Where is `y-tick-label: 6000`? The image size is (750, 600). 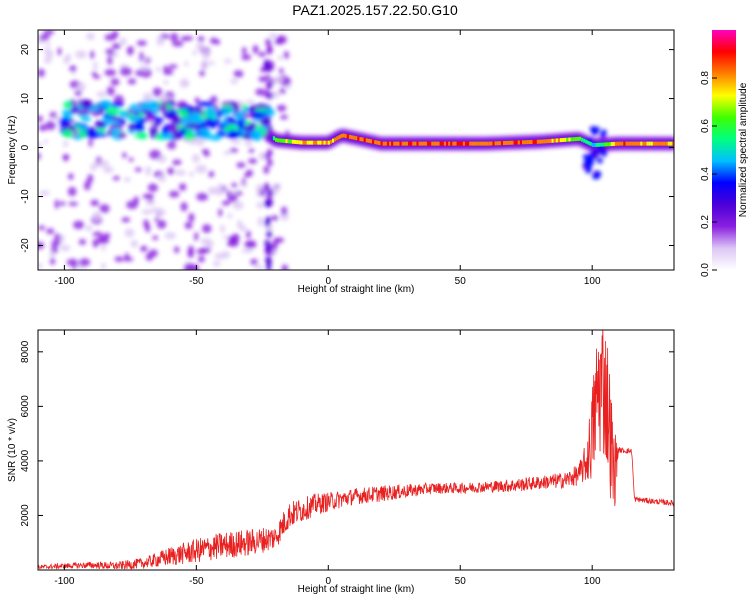 y-tick-label: 6000 is located at coordinates (25, 406).